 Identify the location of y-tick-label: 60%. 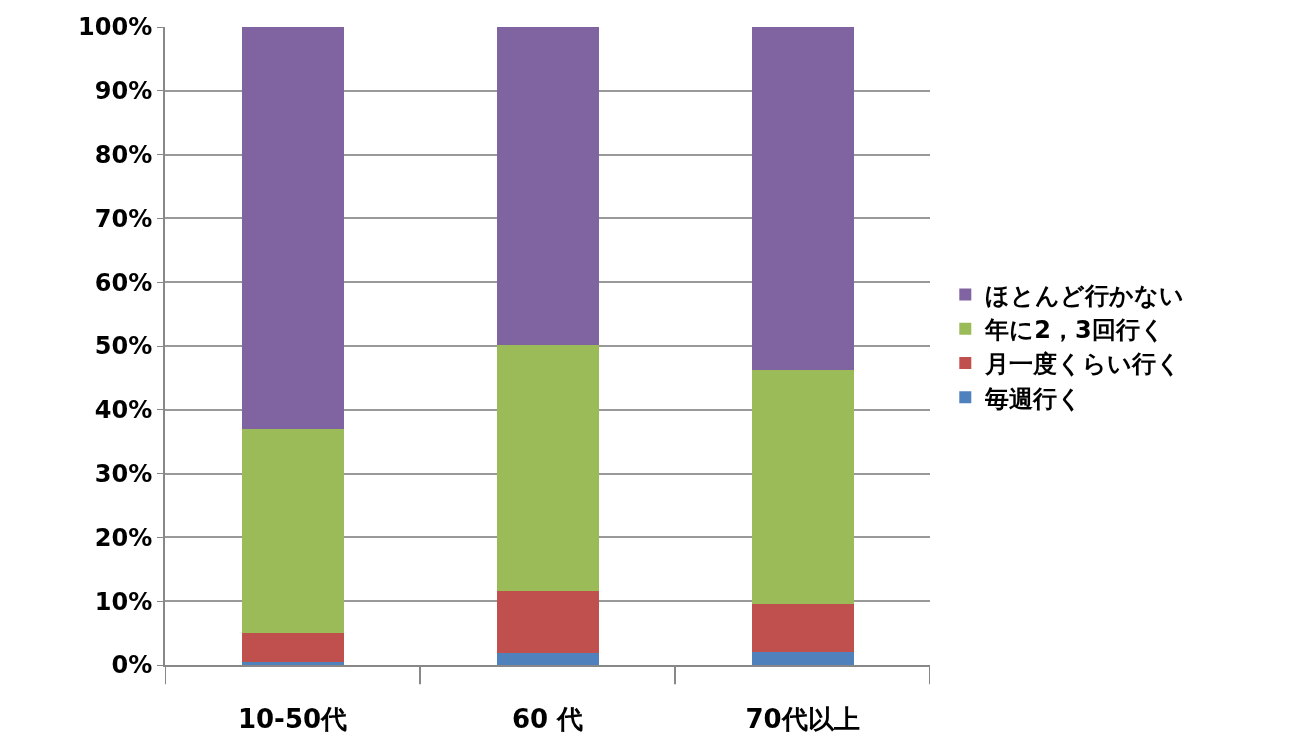
(123, 282).